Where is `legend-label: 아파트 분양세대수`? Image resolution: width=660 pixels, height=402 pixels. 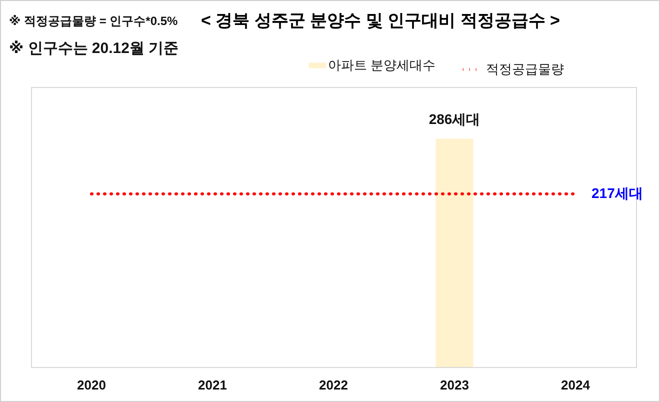
legend-label: 아파트 분양세대수 is located at coordinates (382, 65).